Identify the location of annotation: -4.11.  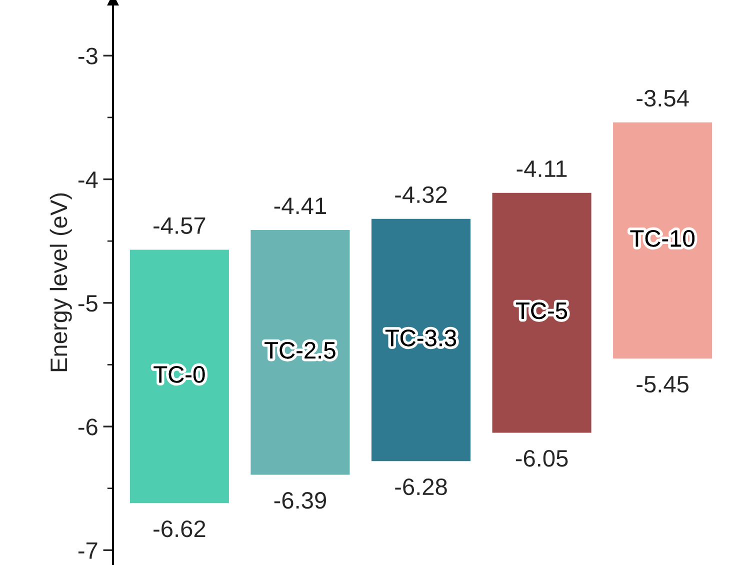
(541, 168).